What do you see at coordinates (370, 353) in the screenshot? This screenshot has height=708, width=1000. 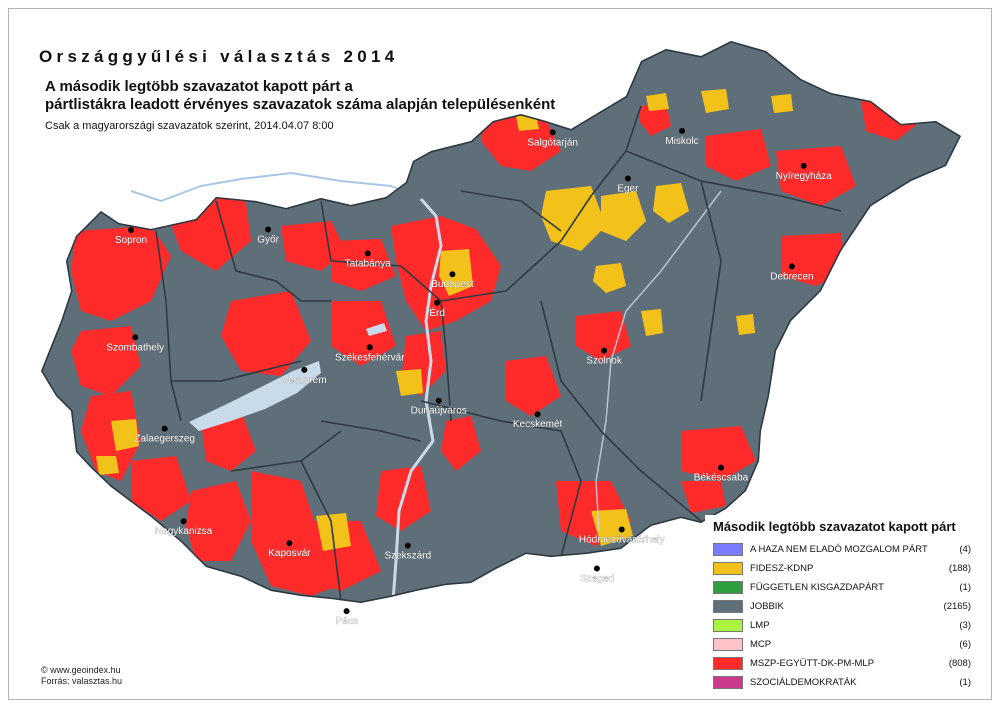 I see `city-marker: Székesfehérvár` at bounding box center [370, 353].